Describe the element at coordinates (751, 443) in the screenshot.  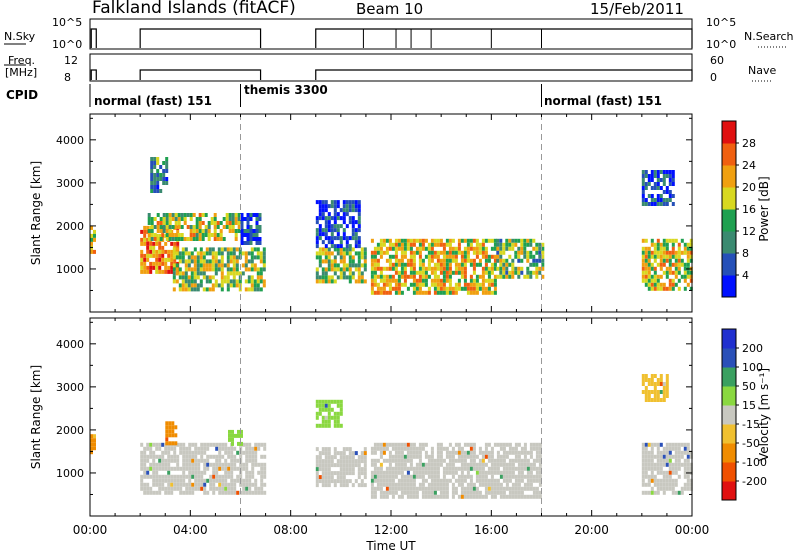
I see `velocity-colorbar-label: -50` at that location.